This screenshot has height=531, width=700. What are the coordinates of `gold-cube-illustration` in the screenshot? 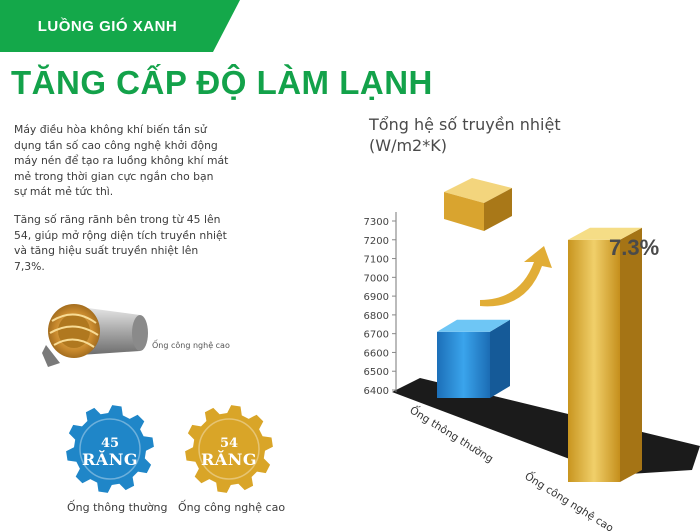 It's located at (478, 204).